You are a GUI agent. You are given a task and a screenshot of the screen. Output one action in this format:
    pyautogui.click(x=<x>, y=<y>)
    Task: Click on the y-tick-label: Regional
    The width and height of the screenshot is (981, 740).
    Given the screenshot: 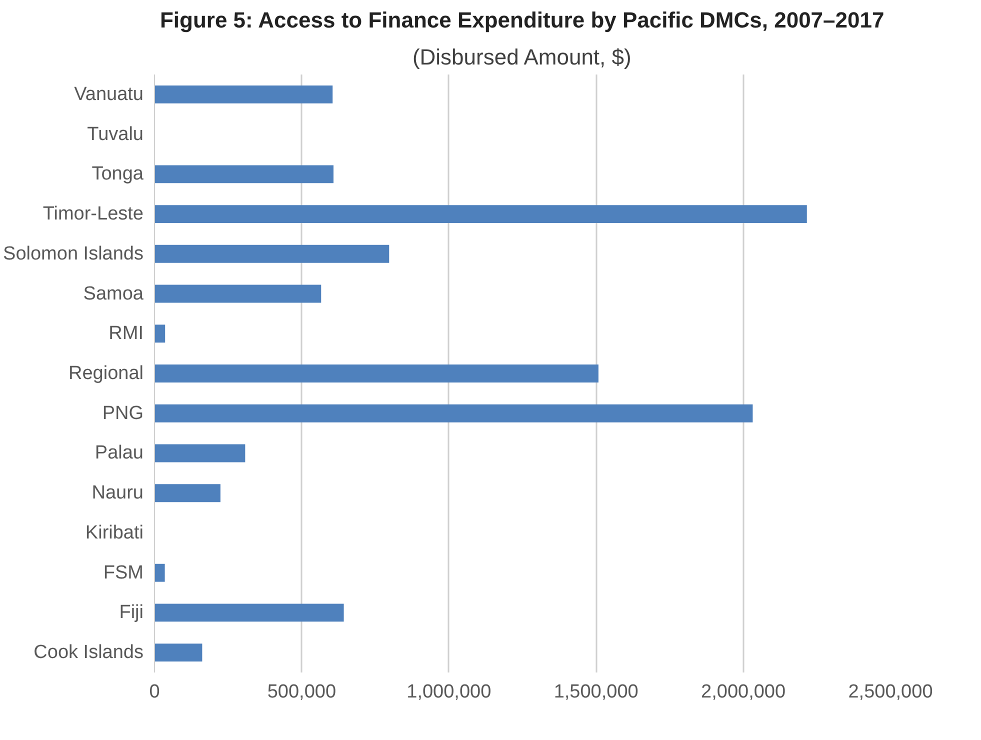 What is the action you would take?
    pyautogui.click(x=106, y=373)
    